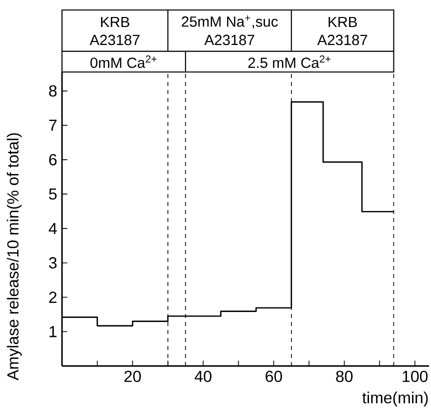  What do you see at coordinates (53, 332) in the screenshot?
I see `y-tick-label: 1` at bounding box center [53, 332].